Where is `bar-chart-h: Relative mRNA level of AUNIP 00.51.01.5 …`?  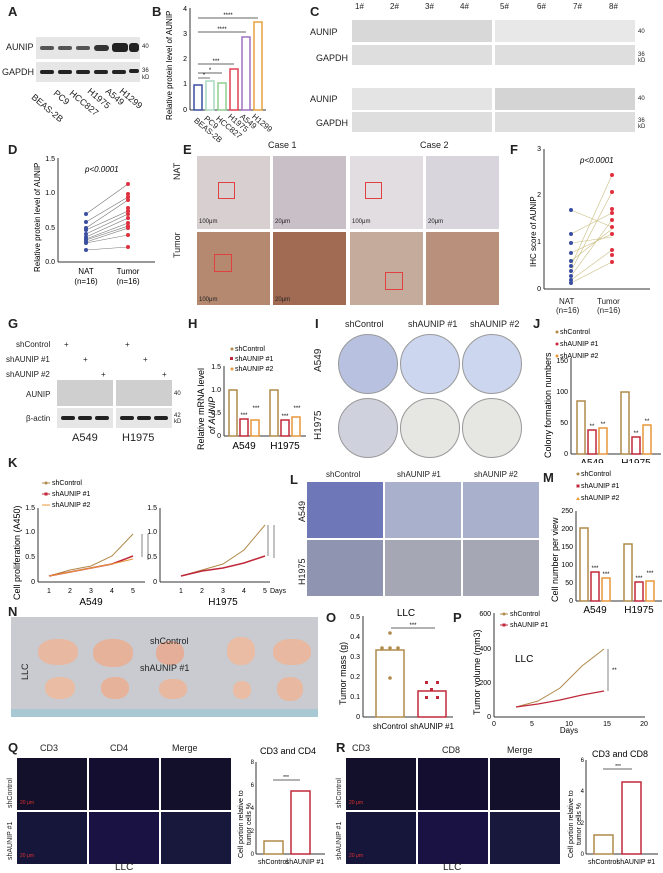
bar-chart-h: Relative mRNA level of AUNIP 00.51.01.5 … is located at coordinates (251, 399).